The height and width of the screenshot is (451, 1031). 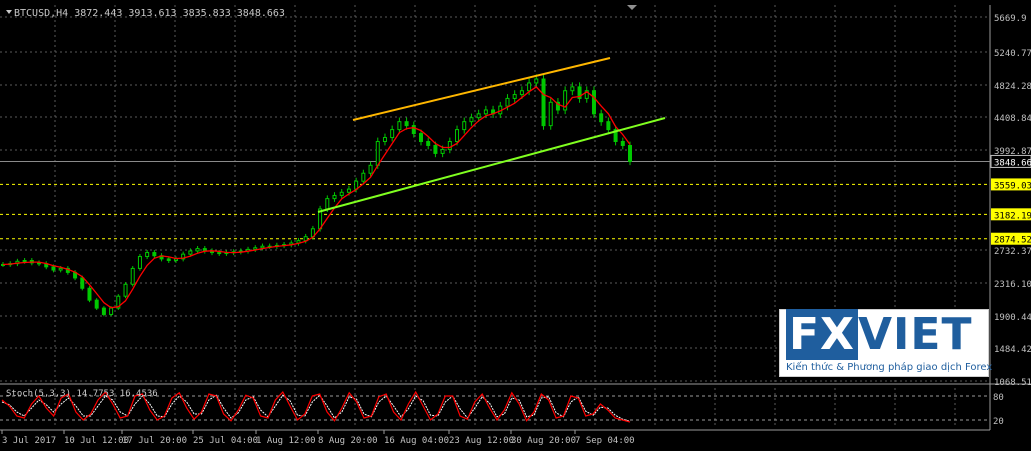 What do you see at coordinates (915, 334) in the screenshot?
I see `logo-viet: VIET` at bounding box center [915, 334].